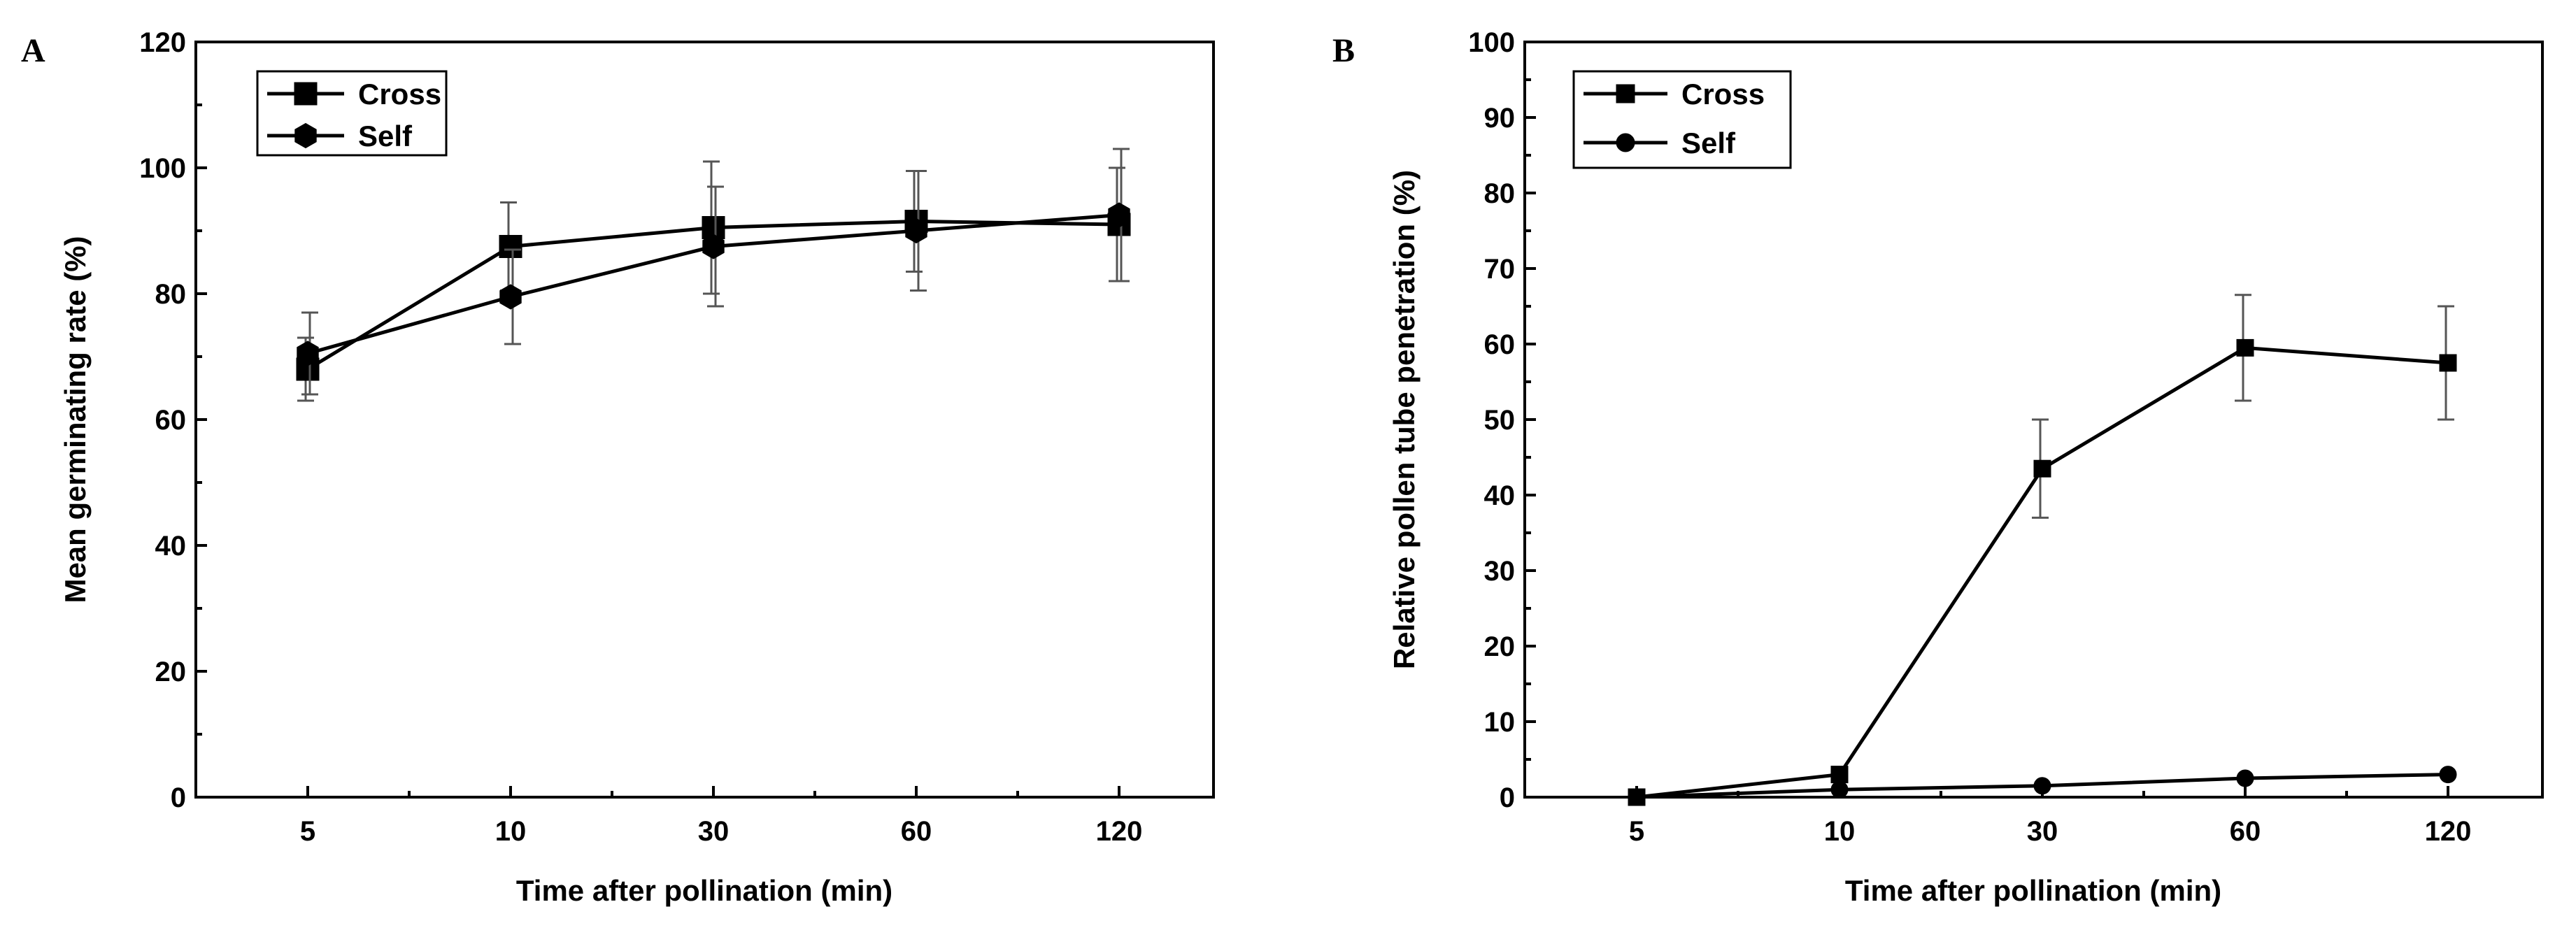 The width and height of the screenshot is (2576, 937). I want to click on panel-b-legend-box, so click(1682, 120).